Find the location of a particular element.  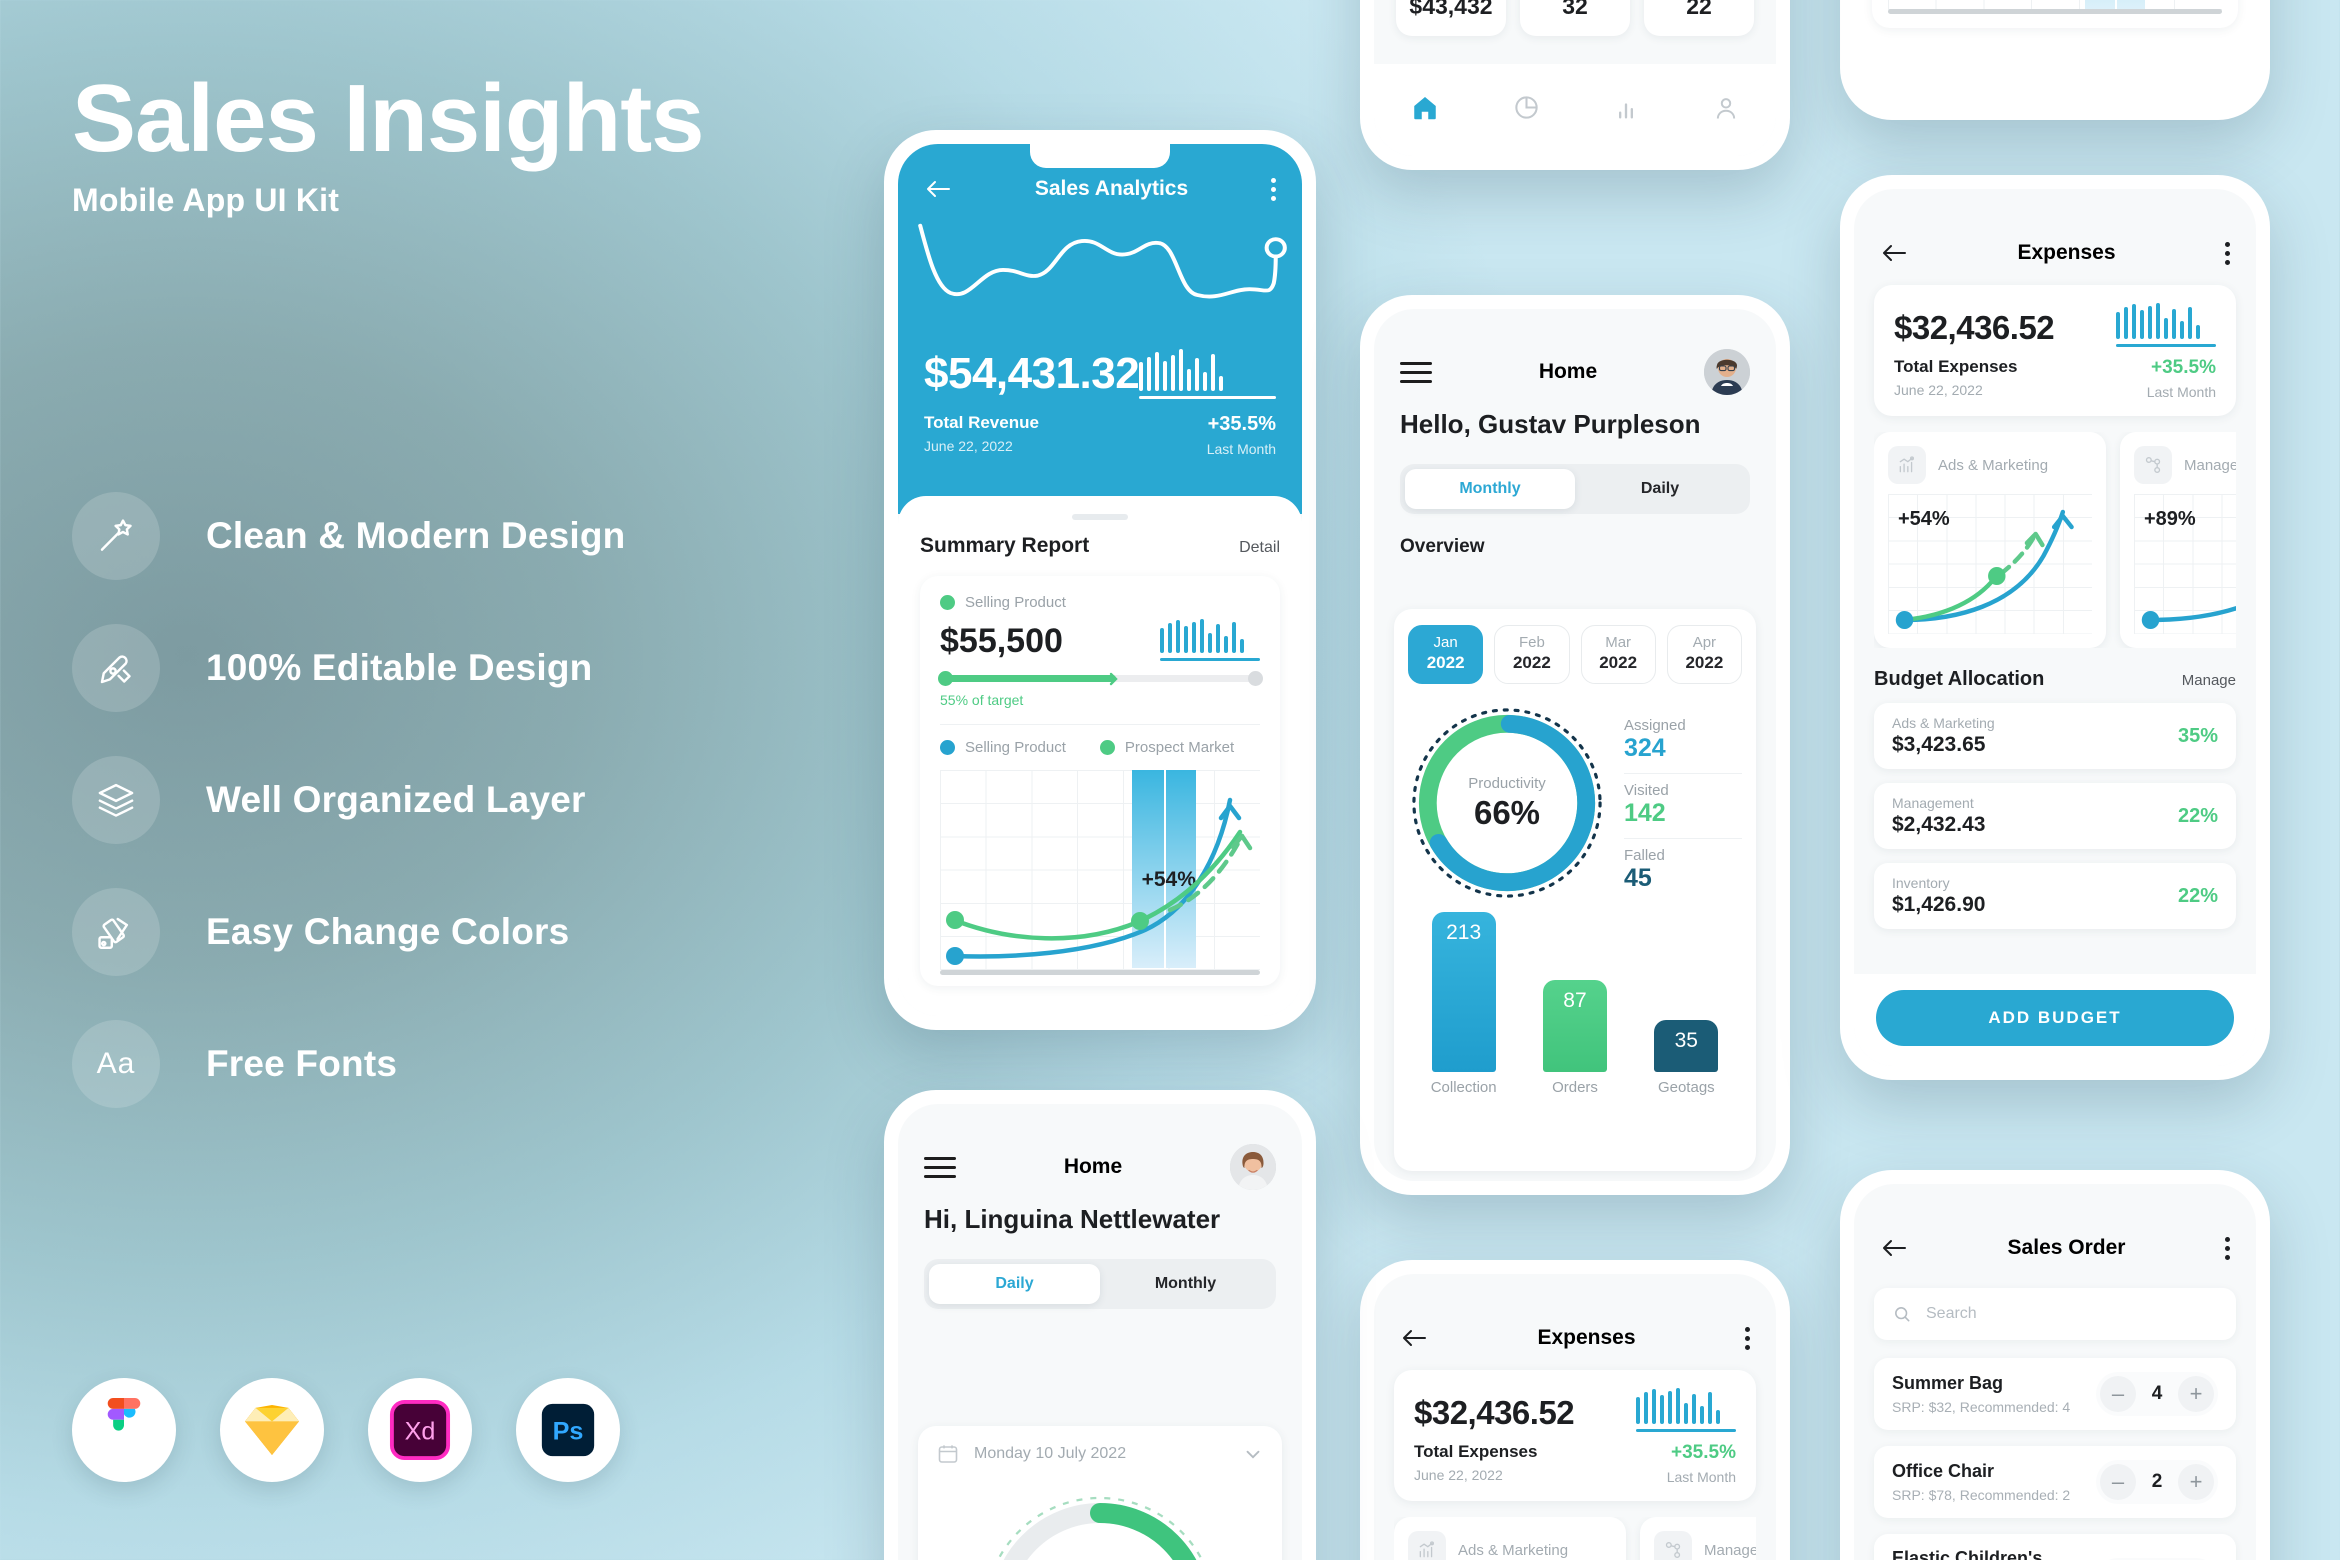

phone-mock-expenses-partial: Expenses $32,436.52 is located at coordinates (1575, 1410).